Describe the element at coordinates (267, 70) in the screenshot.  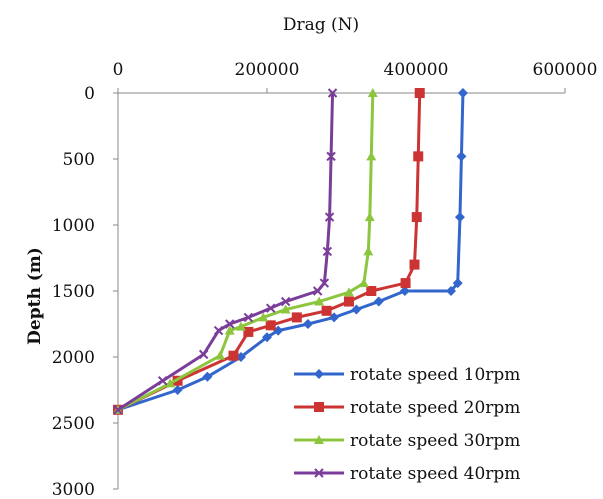
I see `x-tick-label: 200000` at that location.